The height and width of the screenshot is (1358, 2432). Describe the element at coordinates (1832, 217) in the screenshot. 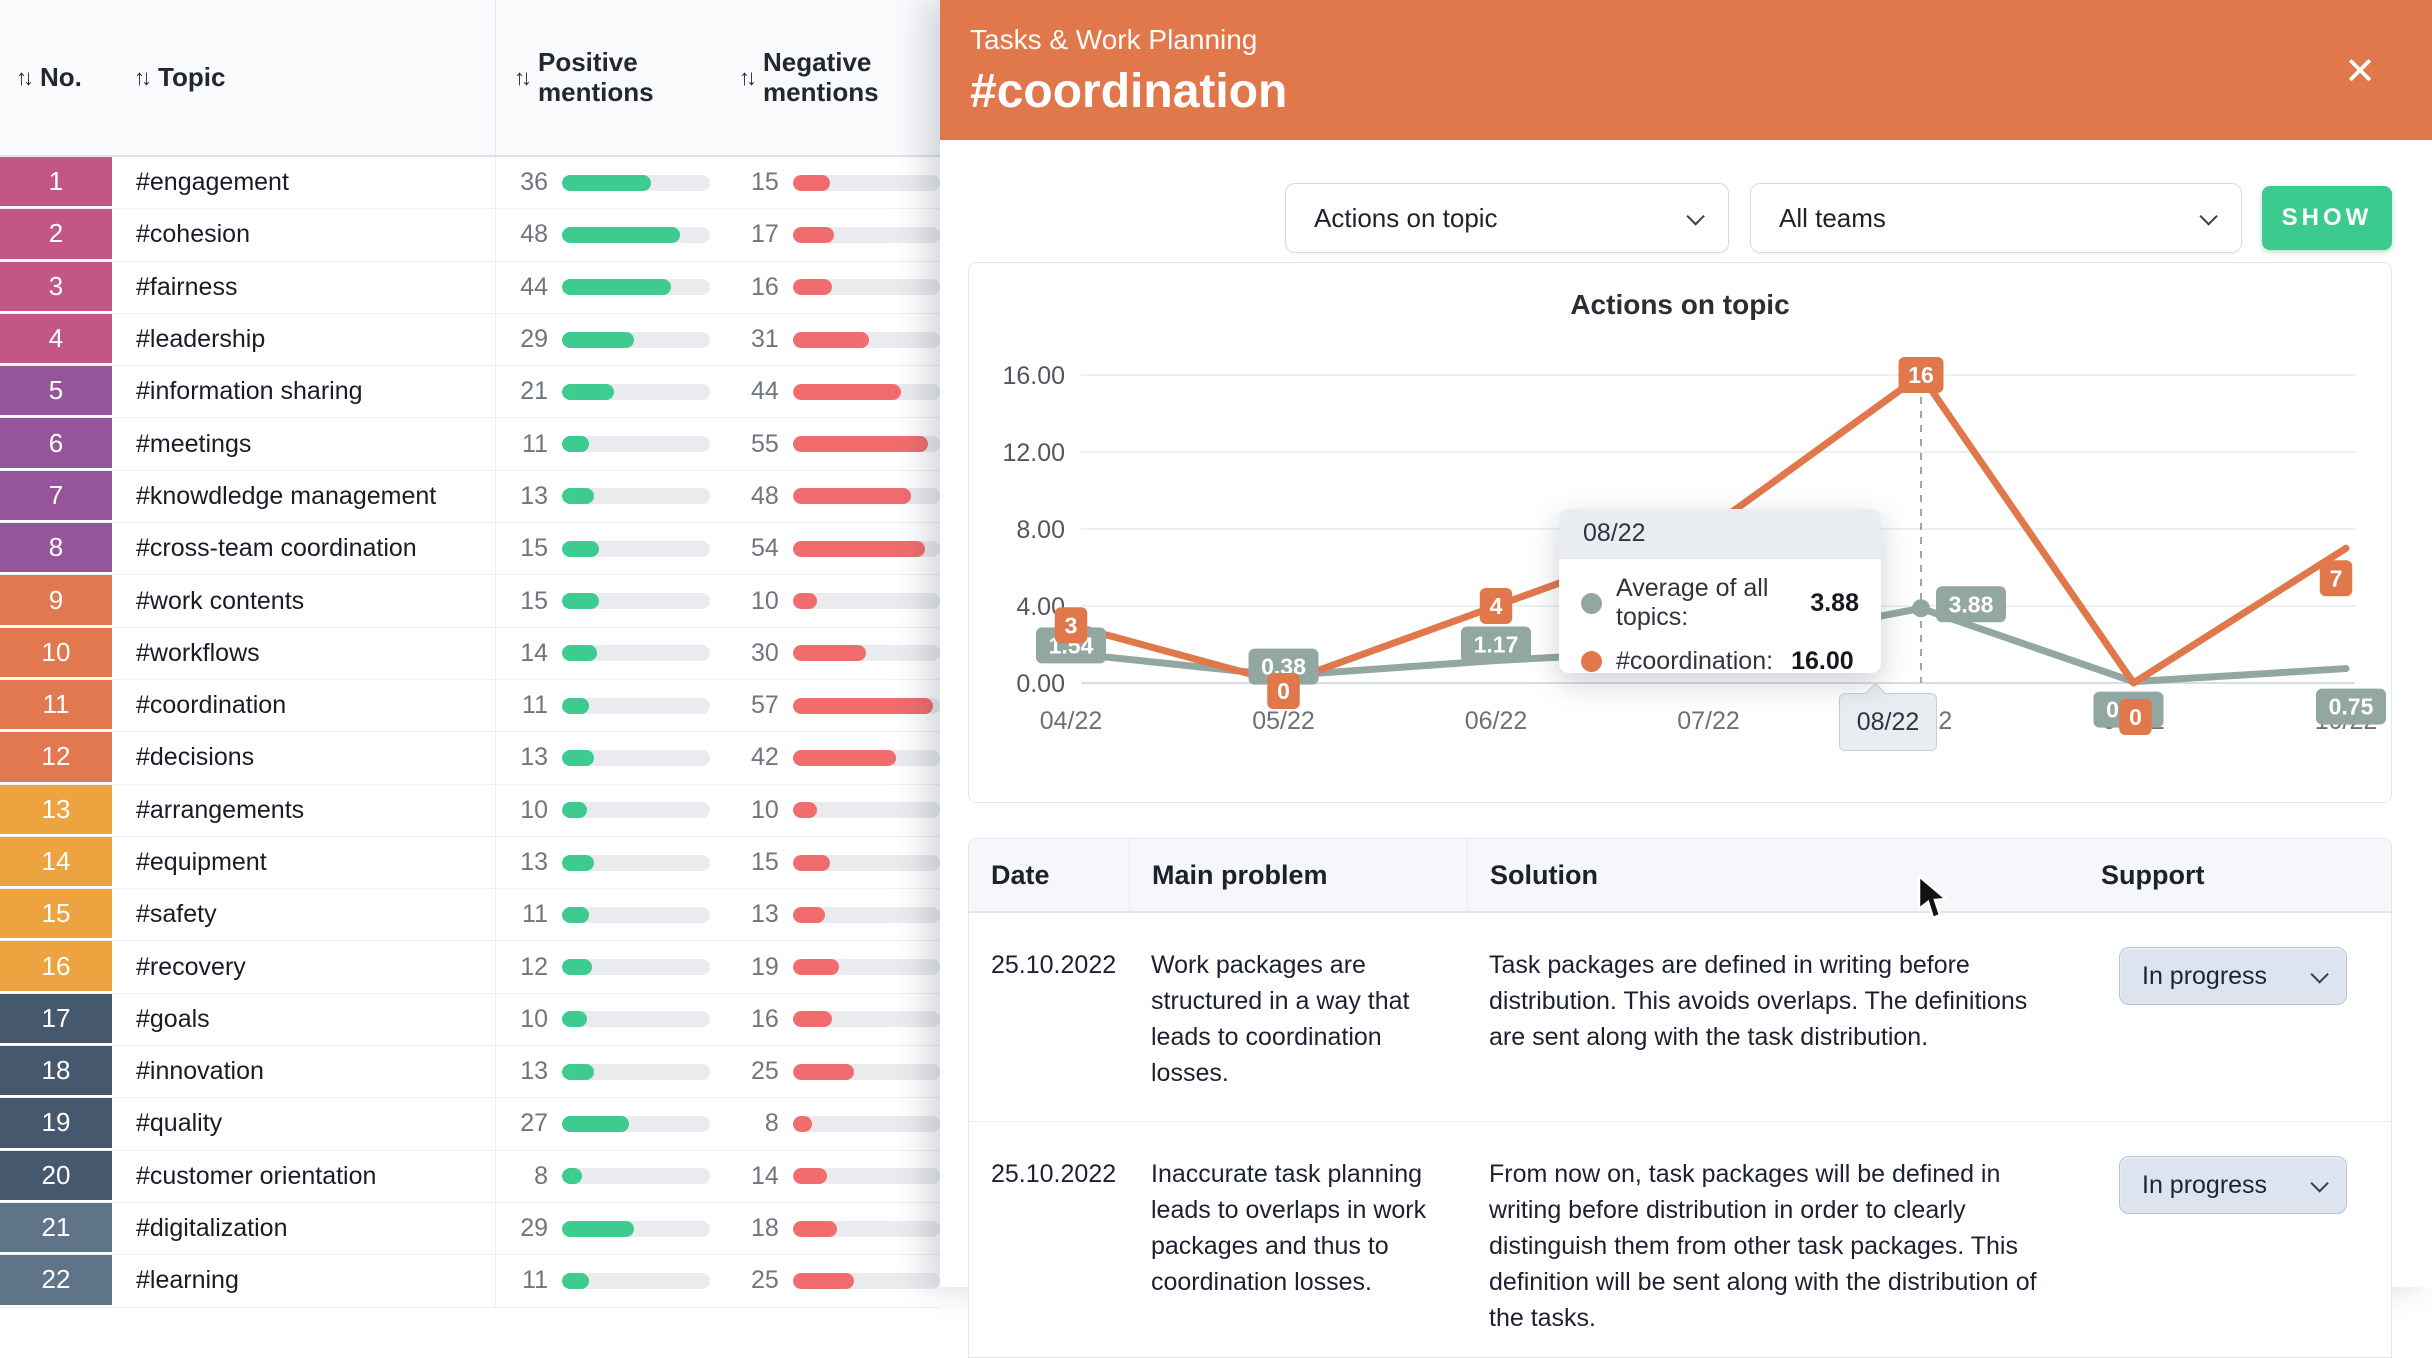

I see `team-dropdown-value: All teams` at that location.